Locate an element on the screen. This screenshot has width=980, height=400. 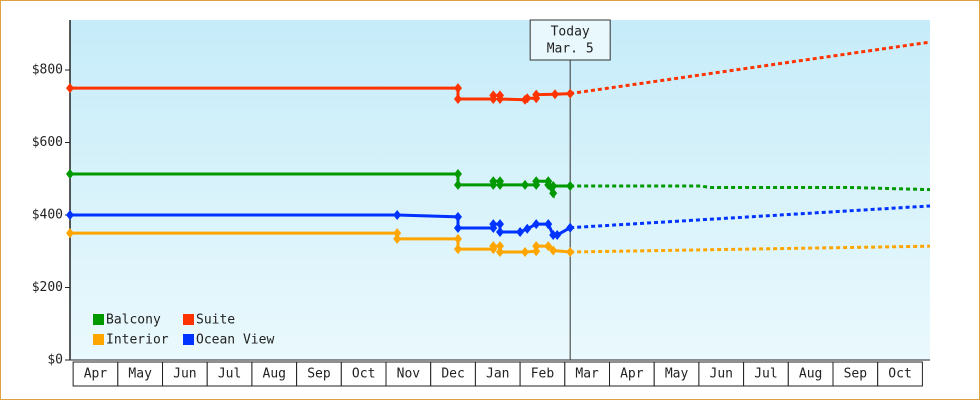
today-label: Today is located at coordinates (570, 32).